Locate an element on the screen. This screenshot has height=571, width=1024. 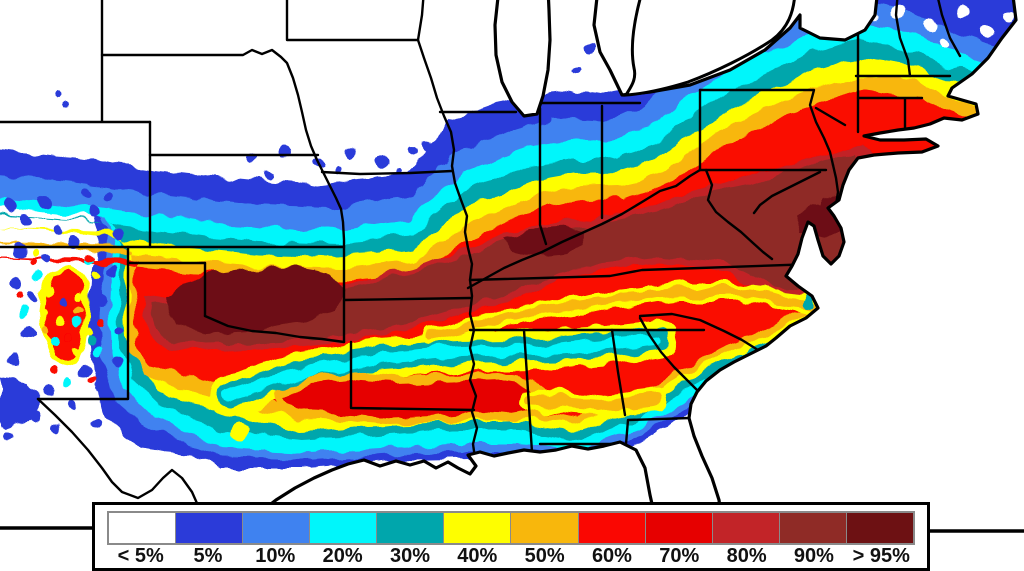
border-ky-tn-va-nc is located at coordinates (642, 272).